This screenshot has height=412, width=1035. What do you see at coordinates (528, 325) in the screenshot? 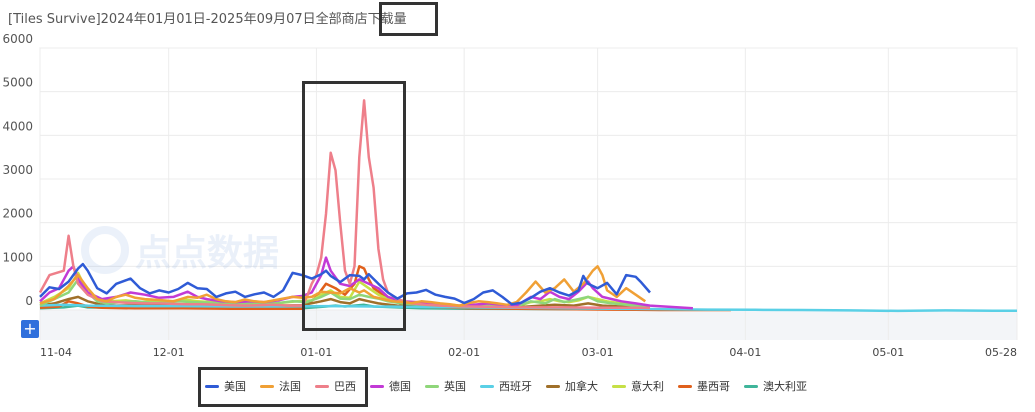
I see `zoom-band` at bounding box center [528, 325].